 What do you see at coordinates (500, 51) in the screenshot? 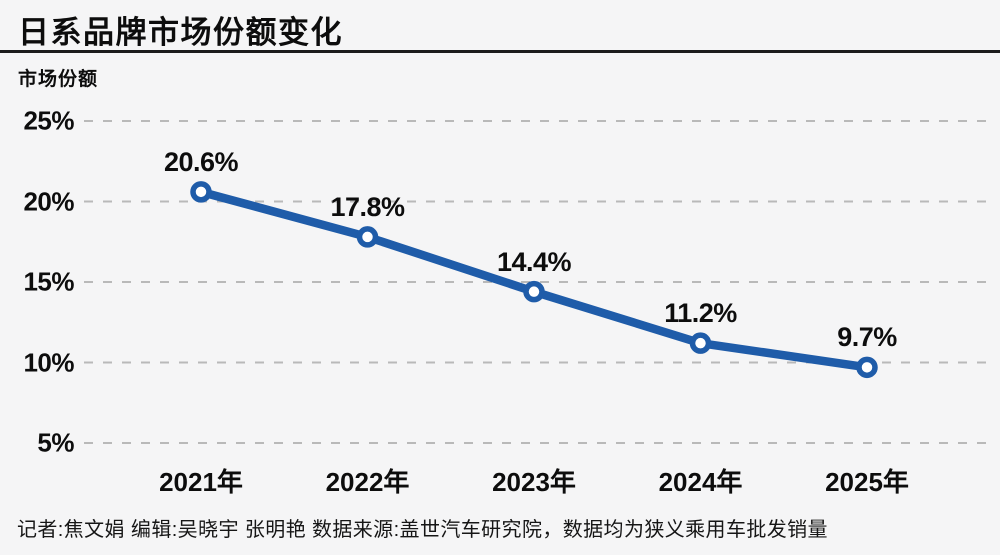
I see `title-divider` at bounding box center [500, 51].